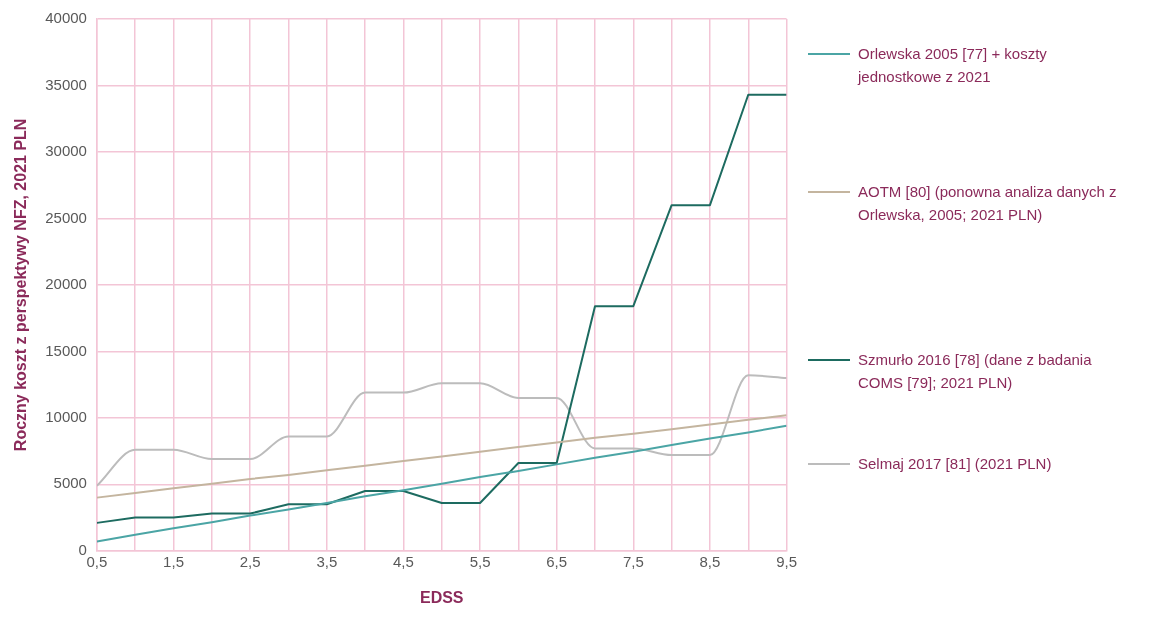  I want to click on x-tick-label: 8,5, so click(710, 561).